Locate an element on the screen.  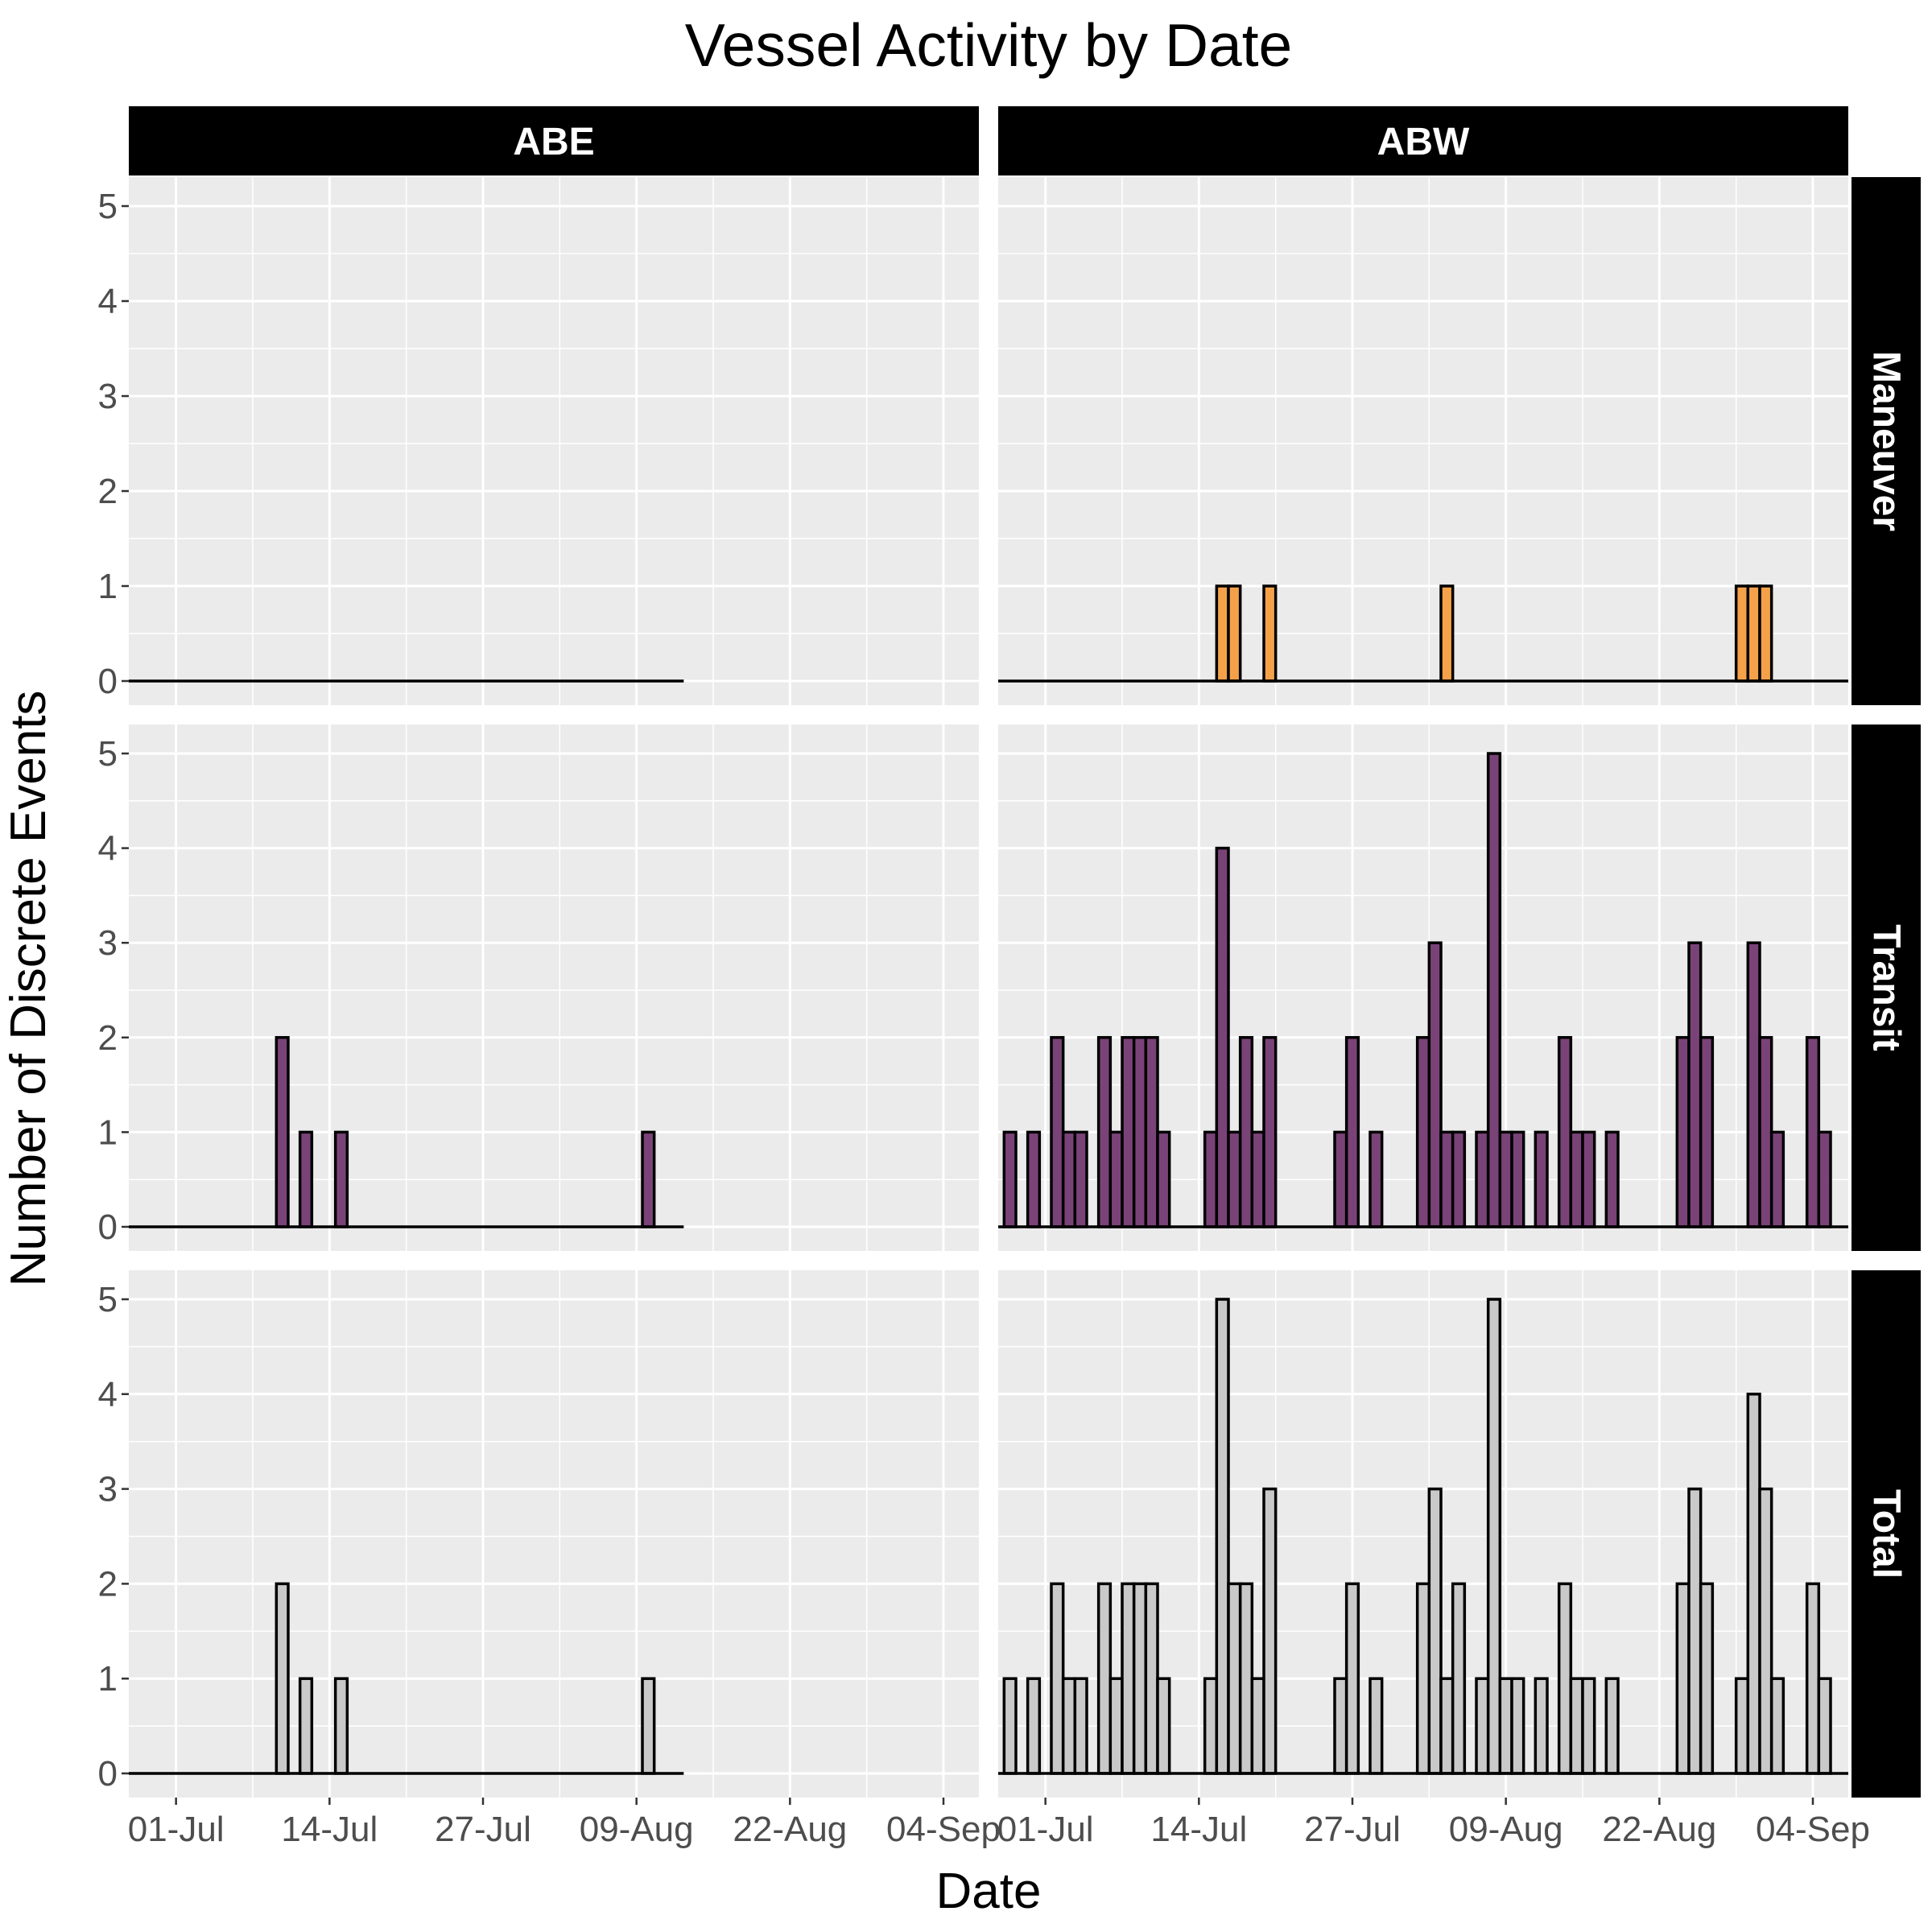
strip-label-transit: Transit is located at coordinates (1886, 987).